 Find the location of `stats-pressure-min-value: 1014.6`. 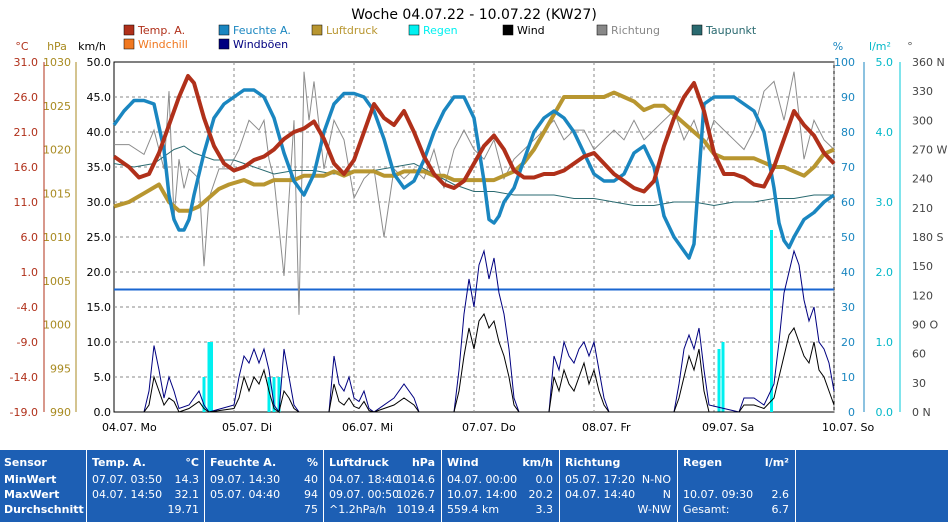

stats-pressure-min-value: 1014.6 is located at coordinates (416, 479).